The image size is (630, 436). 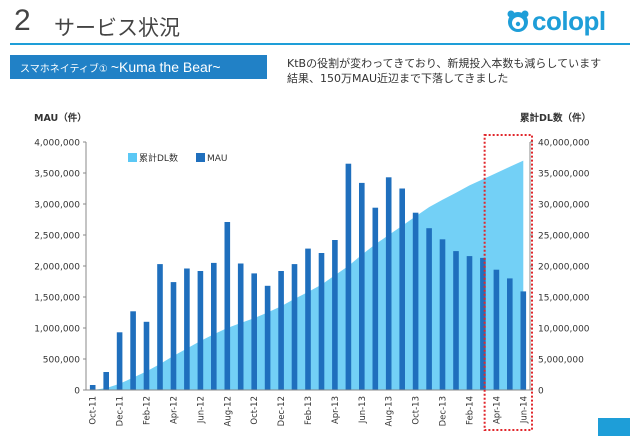 I want to click on slide-title: サービス状況, so click(x=117, y=28).